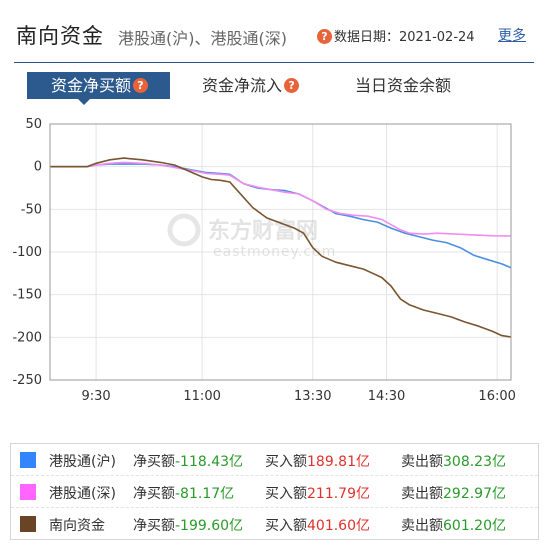 The image size is (547, 545). I want to click on chart-watermark: 东方财富网 eastmoney.com, so click(251, 236).